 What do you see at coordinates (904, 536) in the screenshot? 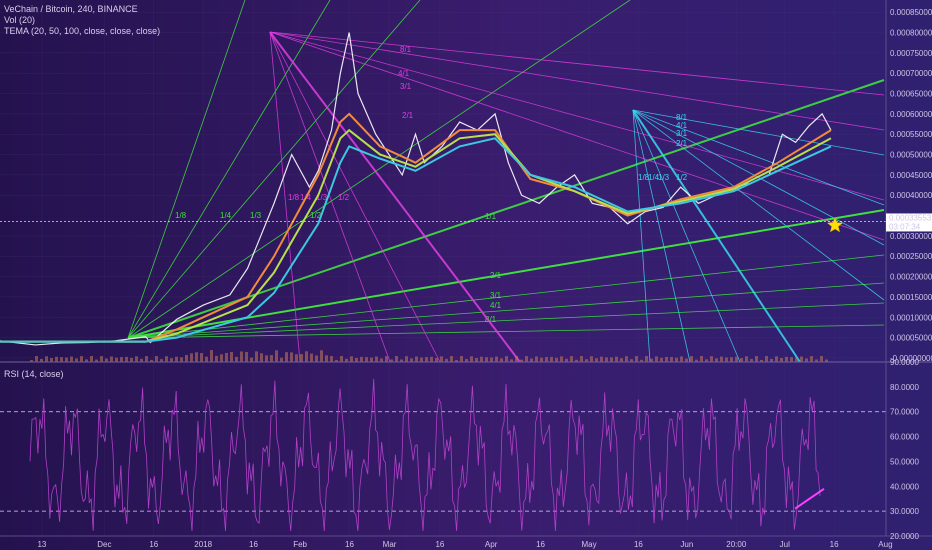
I see `rsi-axis-tick-label: 20.0000` at bounding box center [904, 536].